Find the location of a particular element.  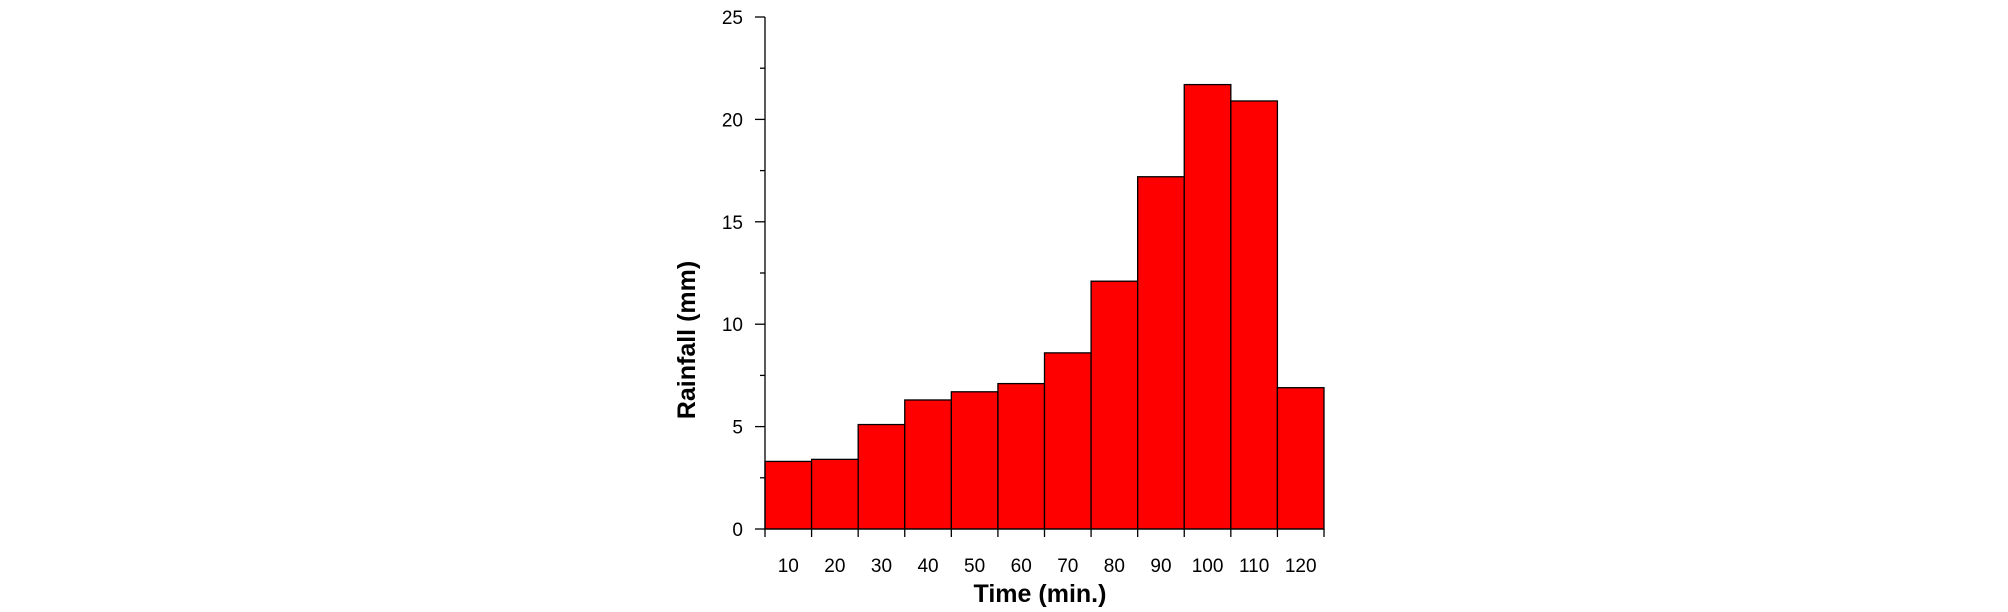

x-tick-label: 80 is located at coordinates (1114, 566).